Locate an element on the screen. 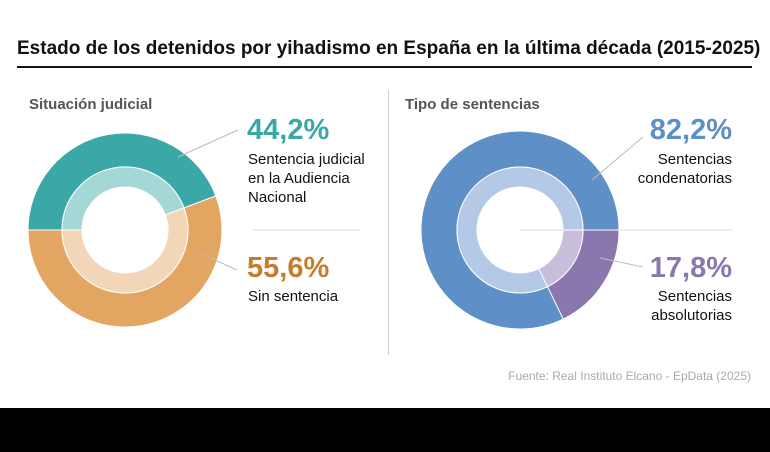 The height and width of the screenshot is (452, 770). slice-label: Sentencias condenatorias is located at coordinates (685, 169).